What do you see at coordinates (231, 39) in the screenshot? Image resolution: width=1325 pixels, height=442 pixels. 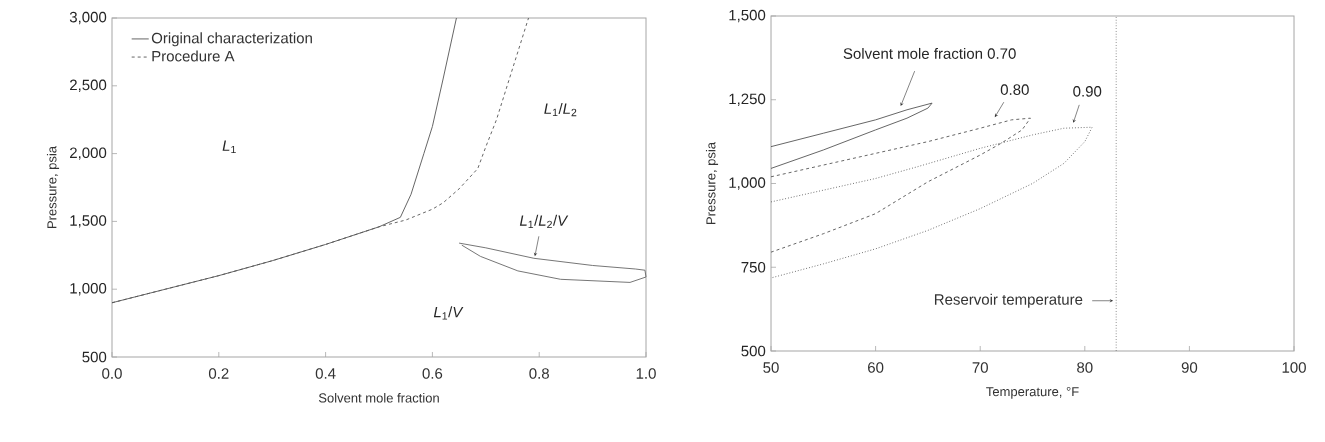 I see `legend-label: Original characterization` at bounding box center [231, 39].